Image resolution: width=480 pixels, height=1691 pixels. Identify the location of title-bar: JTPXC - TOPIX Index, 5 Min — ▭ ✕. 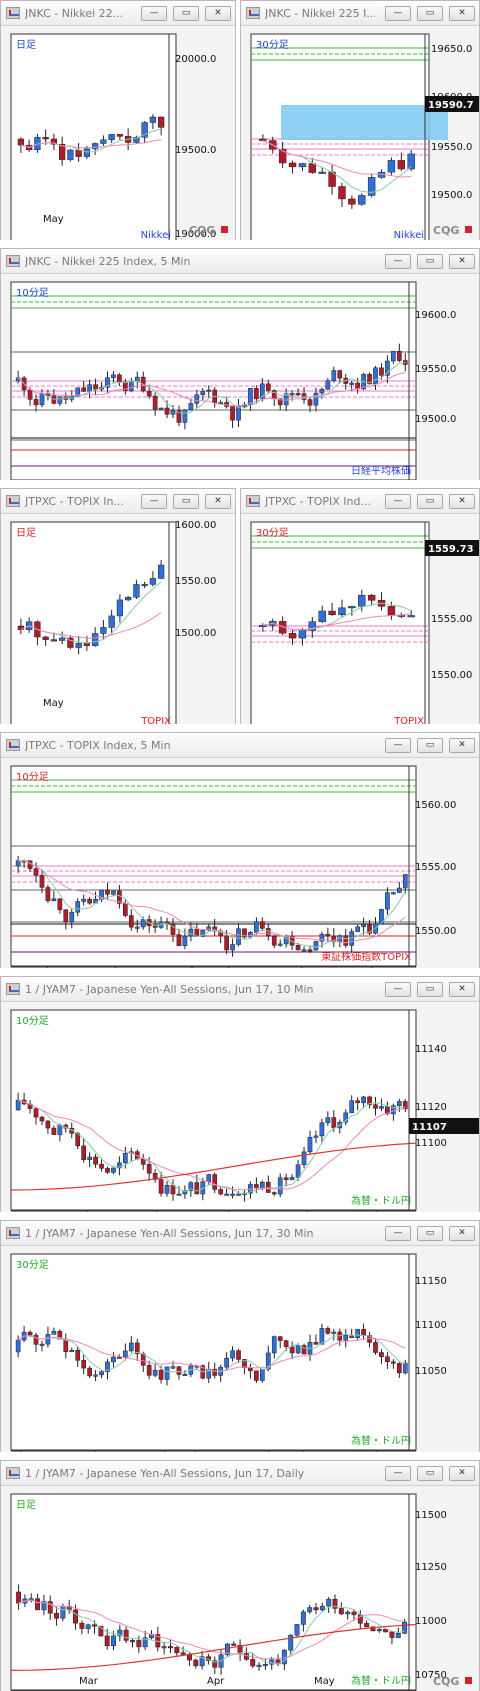
(240, 745).